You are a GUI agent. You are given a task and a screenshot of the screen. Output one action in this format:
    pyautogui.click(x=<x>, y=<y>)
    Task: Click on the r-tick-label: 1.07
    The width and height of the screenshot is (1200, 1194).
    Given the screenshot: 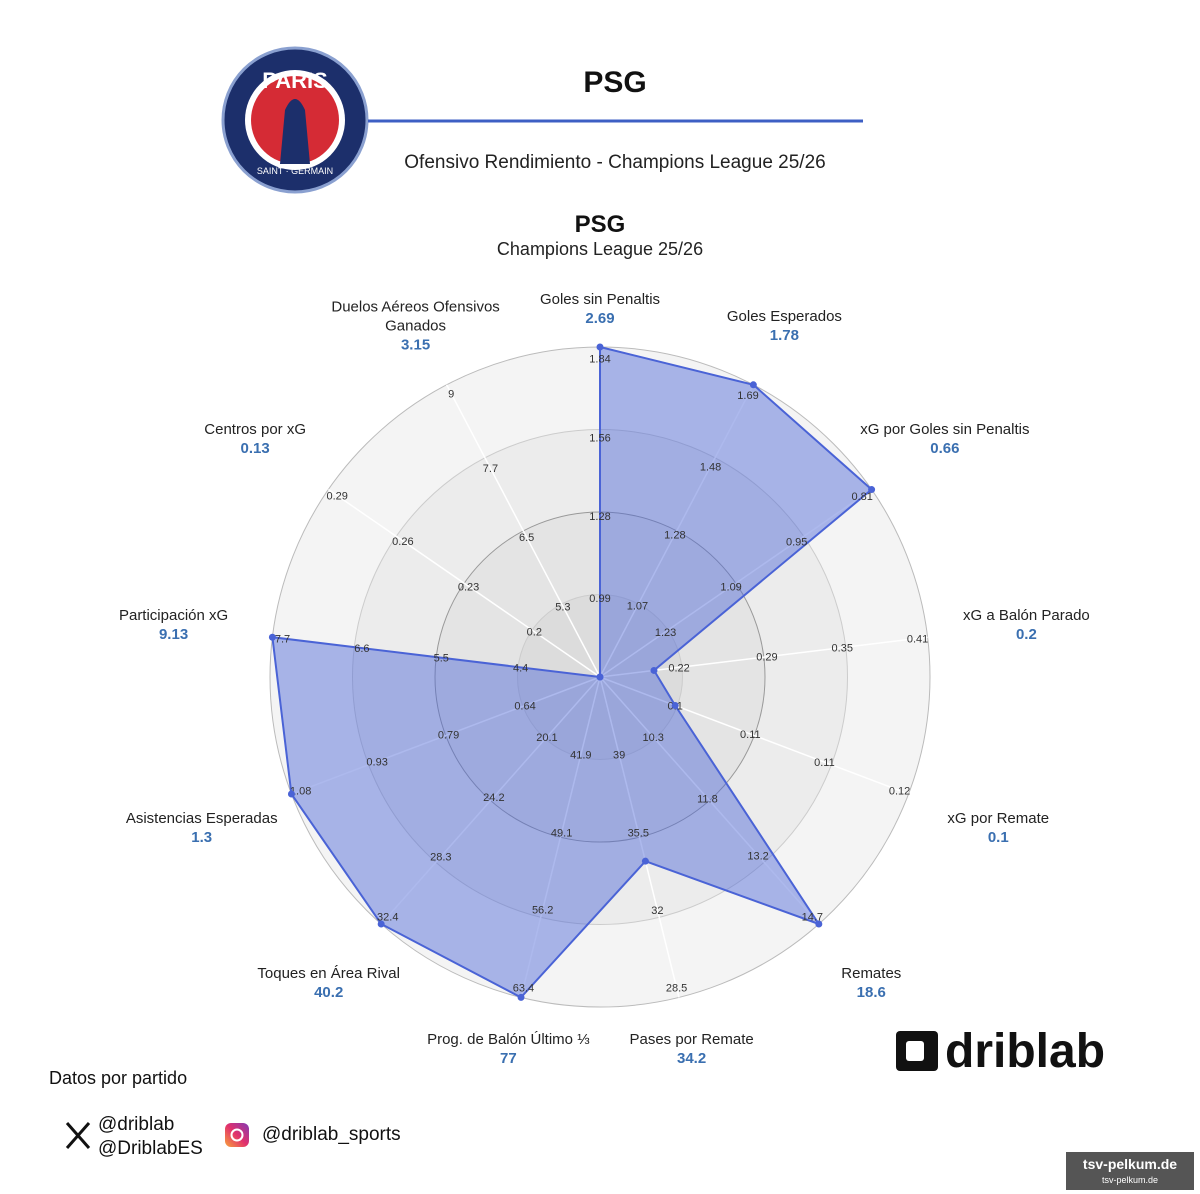 What is the action you would take?
    pyautogui.click(x=637, y=607)
    